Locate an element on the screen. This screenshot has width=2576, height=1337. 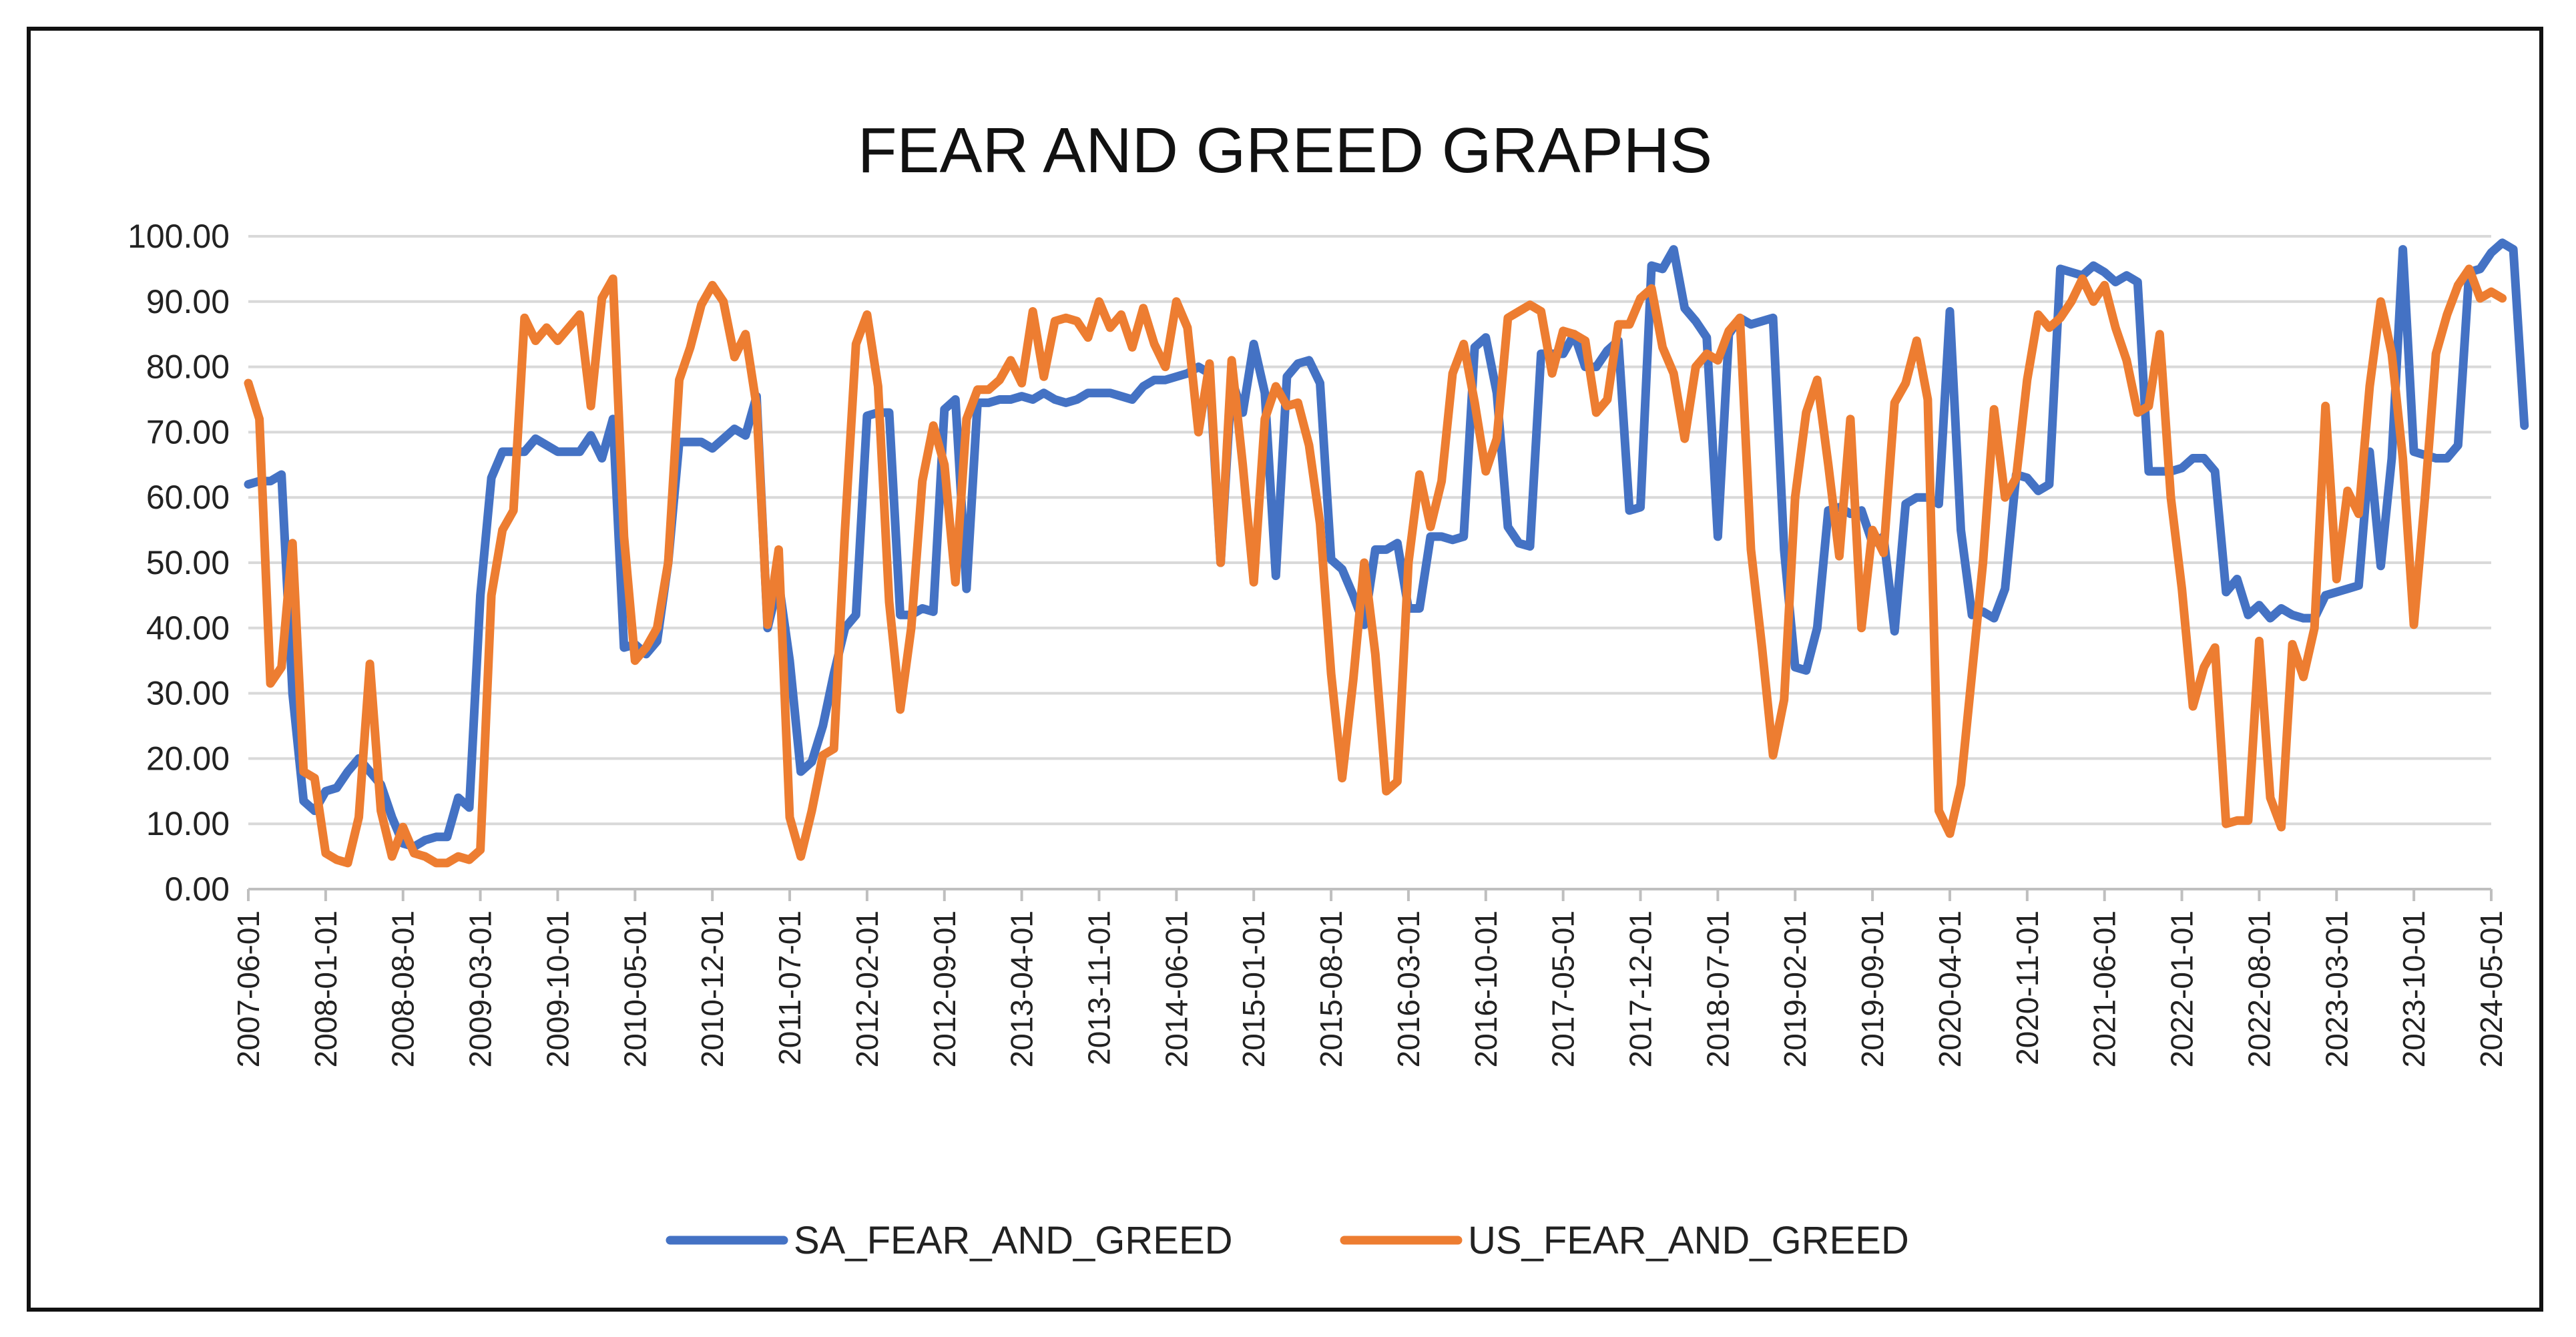
y-tick-label: 90.00 is located at coordinates (188, 301).